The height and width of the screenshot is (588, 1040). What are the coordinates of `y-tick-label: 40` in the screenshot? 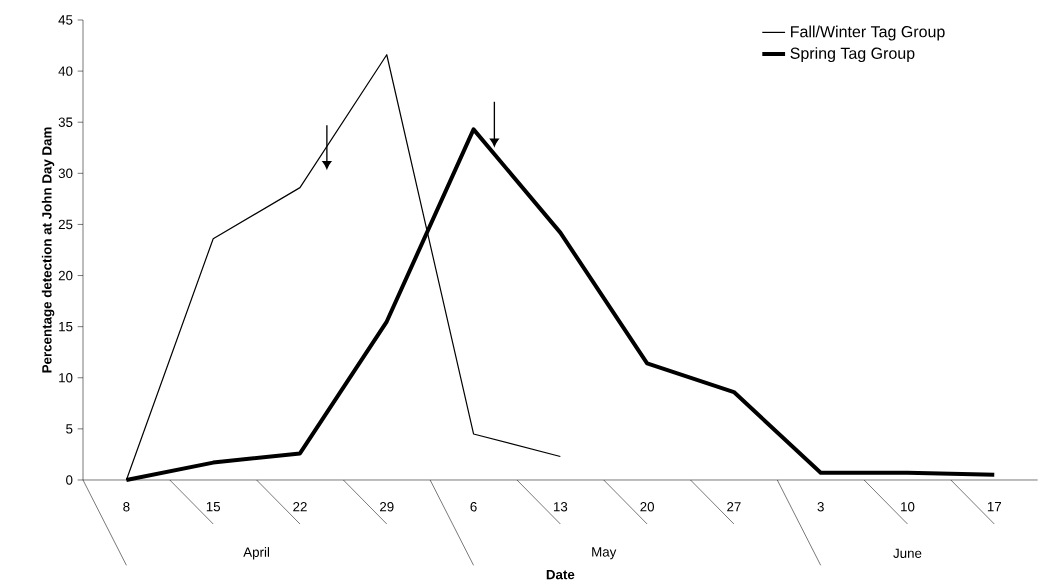 It's located at (65, 71).